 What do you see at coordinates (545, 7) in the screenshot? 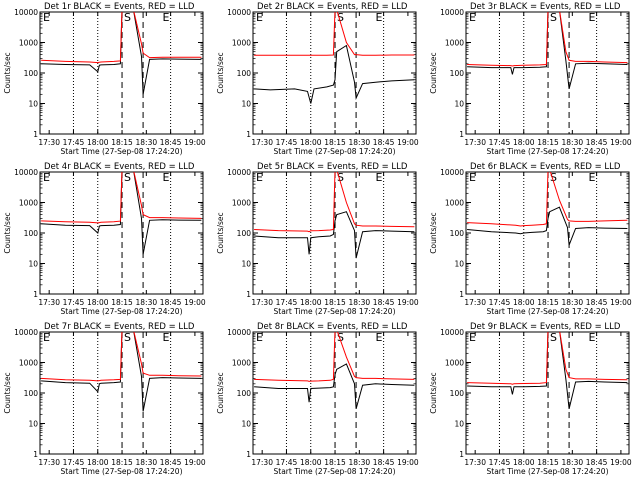
I see `panel-title: Det 3r BLACK = Events, RED = LLD` at bounding box center [545, 7].